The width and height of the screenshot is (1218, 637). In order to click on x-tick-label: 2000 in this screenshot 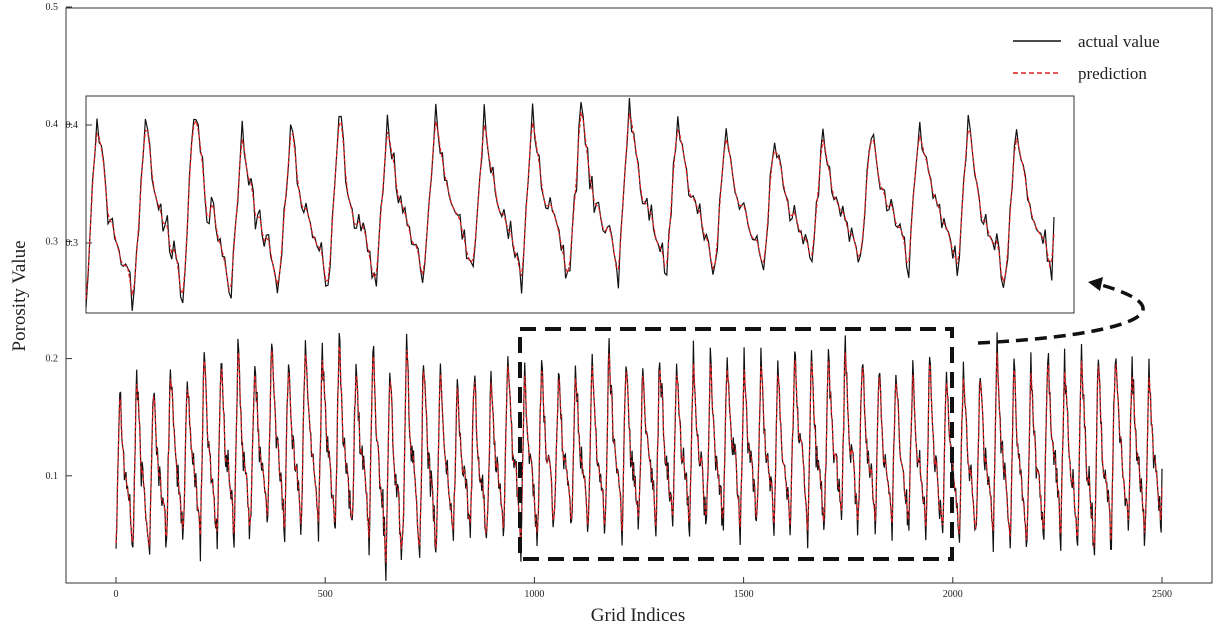, I will do `click(953, 594)`.